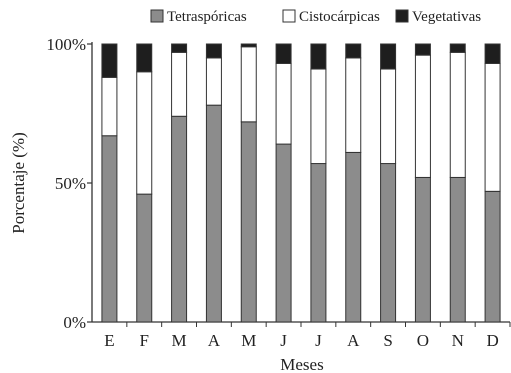 The width and height of the screenshot is (511, 373). I want to click on x-tick-label: D, so click(492, 340).